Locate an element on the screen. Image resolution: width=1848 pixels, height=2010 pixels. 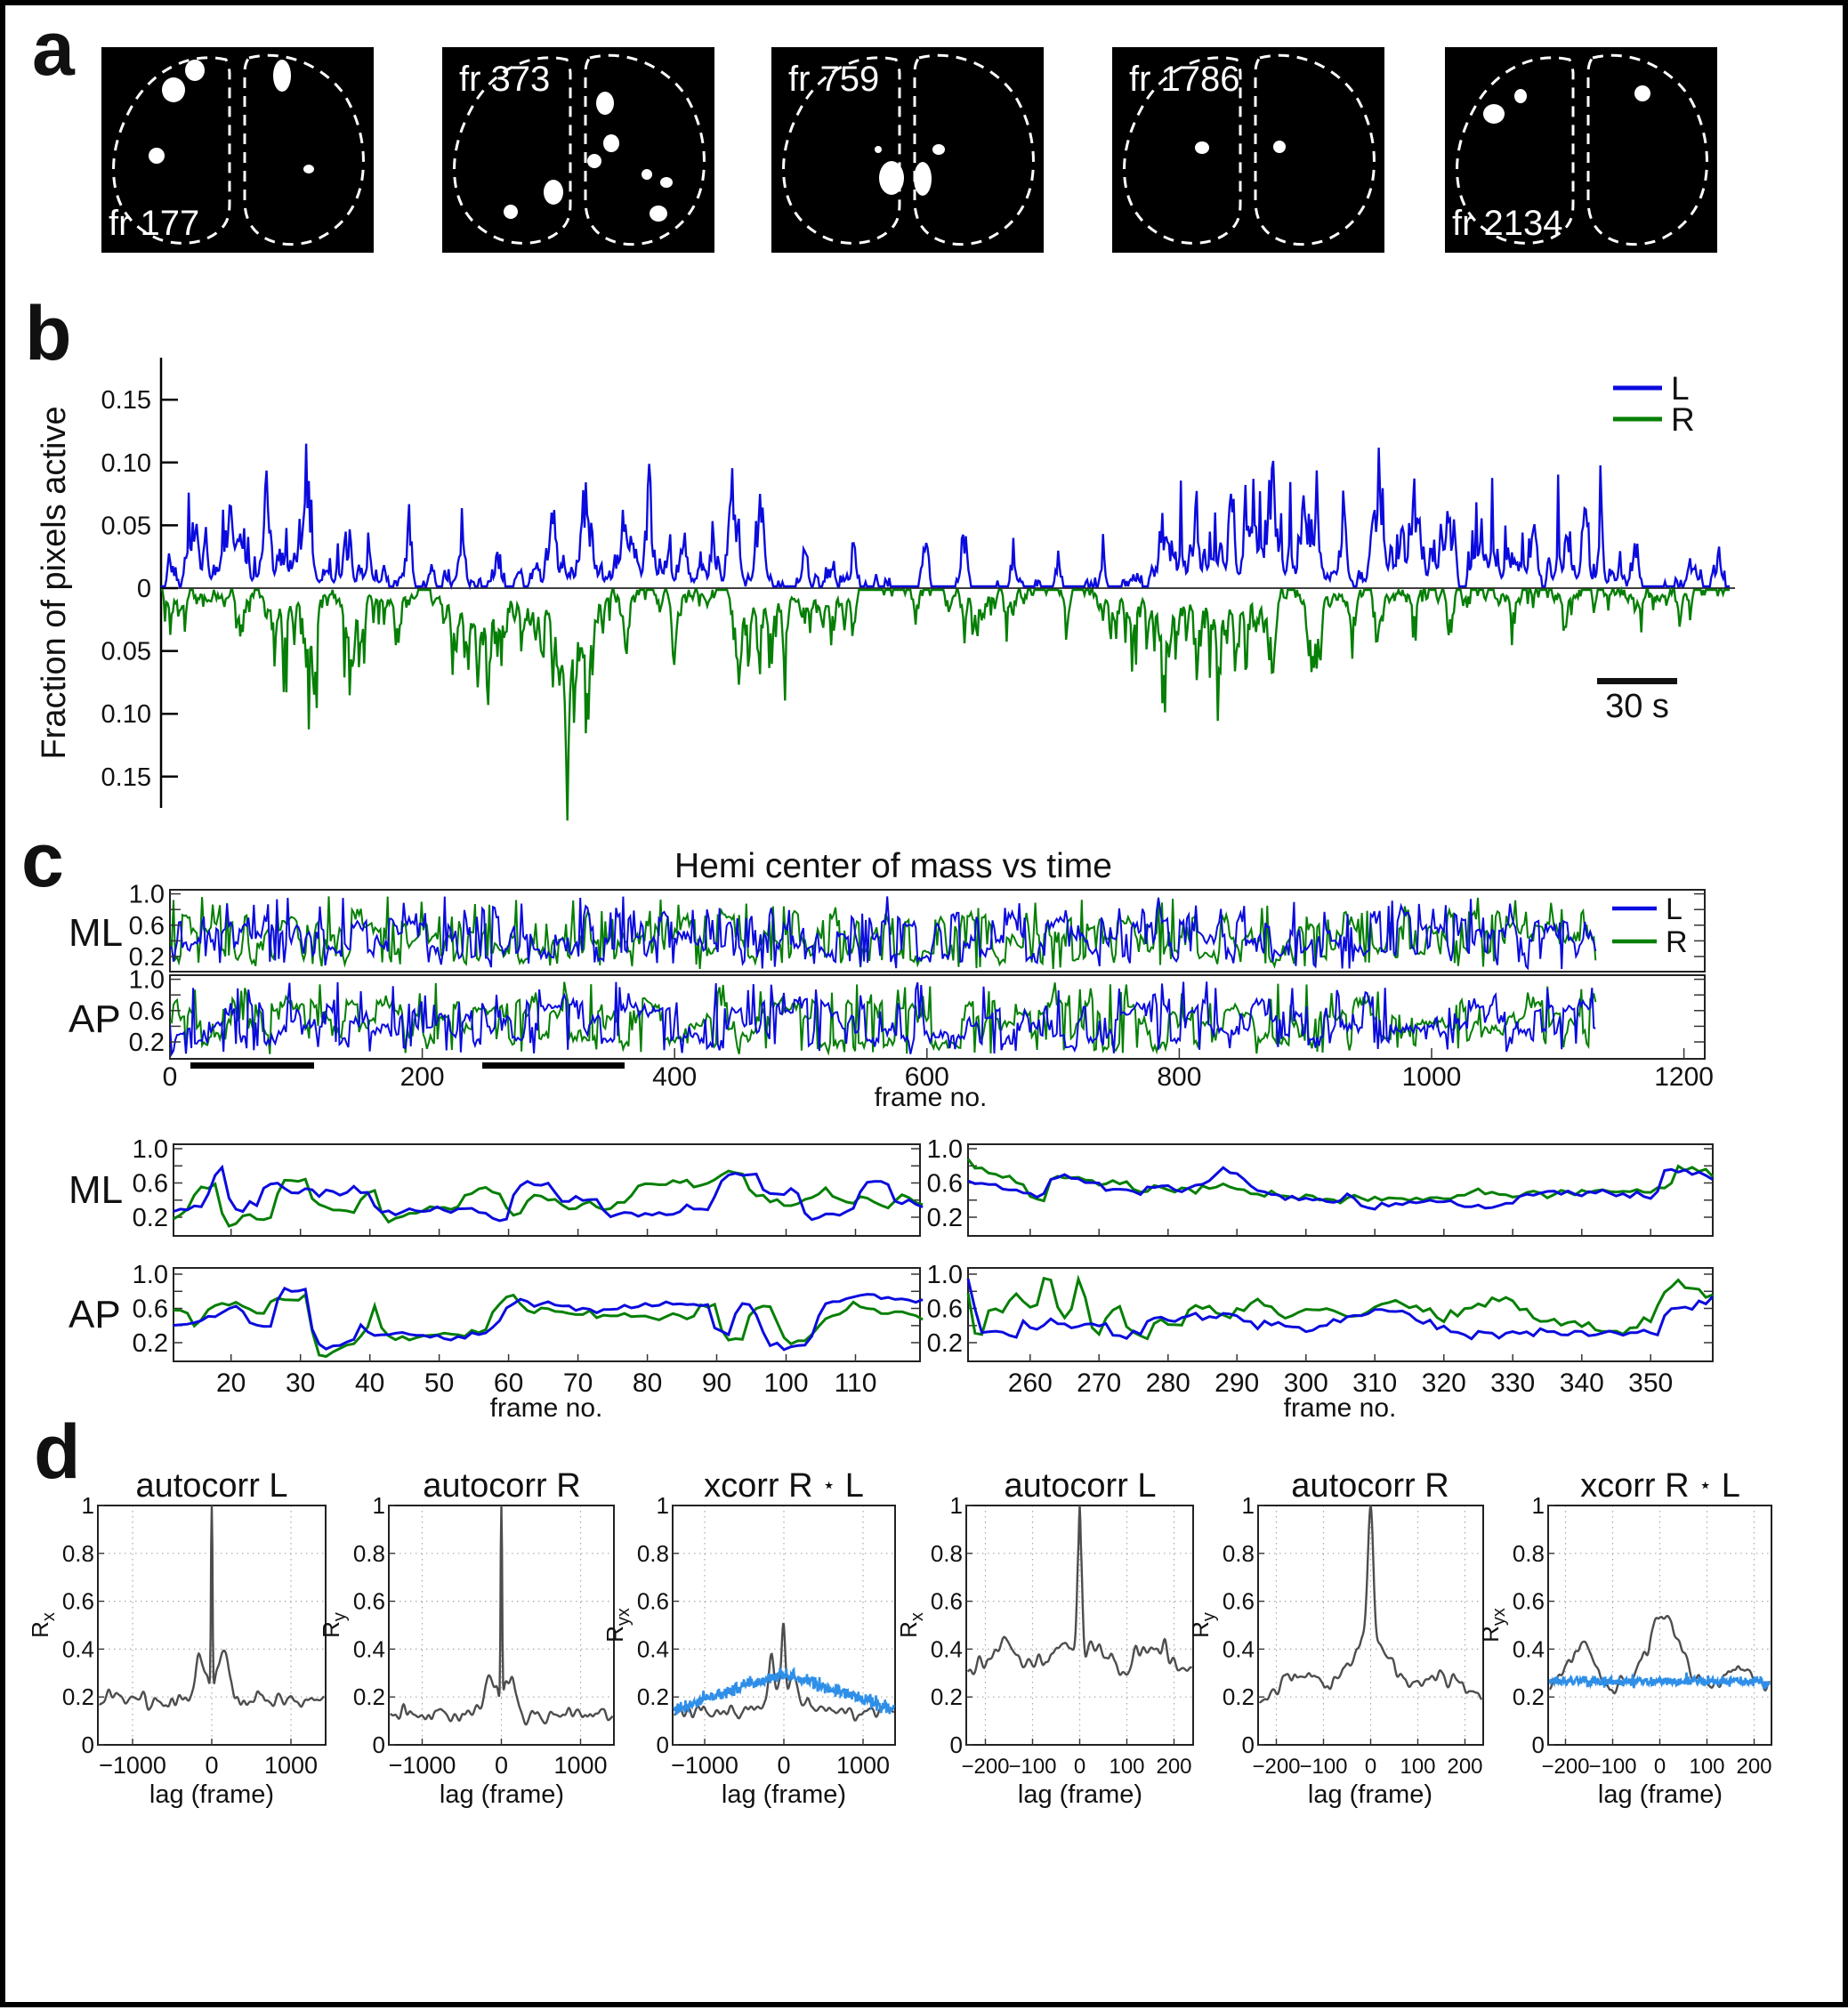
svg-text: Hemi center of mass vs time is located at coordinates (893, 866).